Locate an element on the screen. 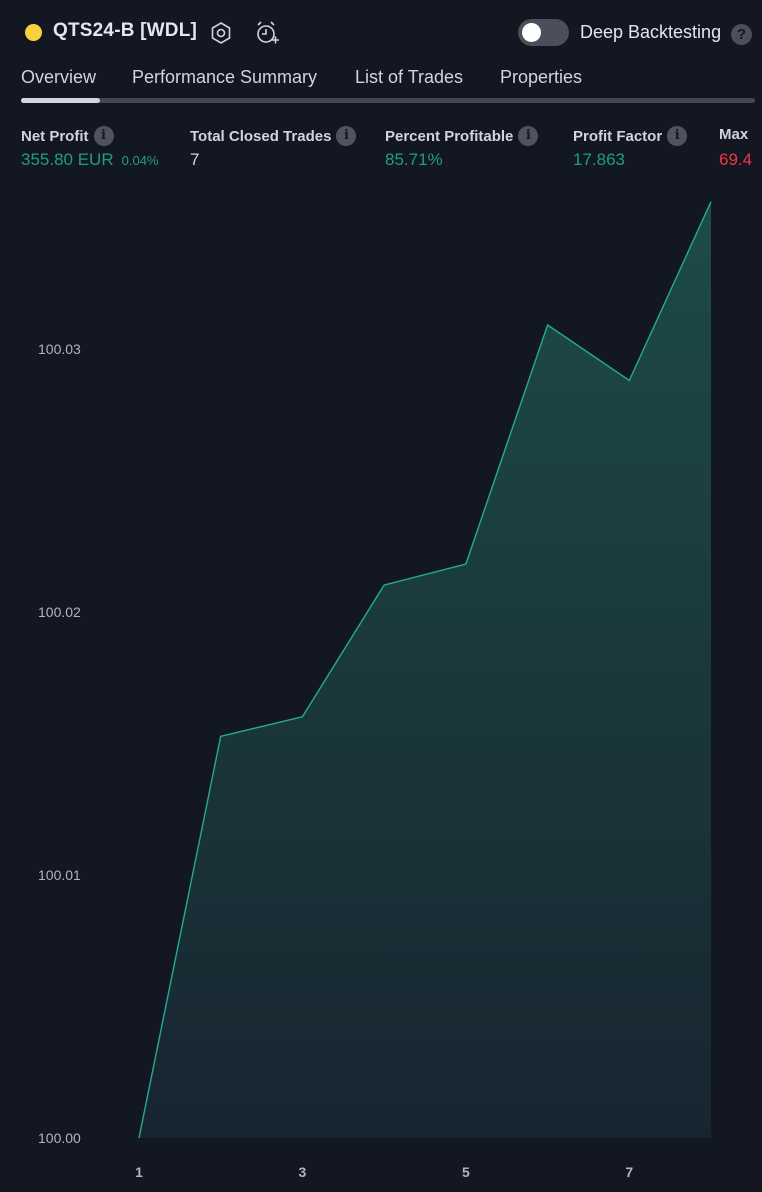 The width and height of the screenshot is (762, 1192). status-dot-icon is located at coordinates (33, 32).